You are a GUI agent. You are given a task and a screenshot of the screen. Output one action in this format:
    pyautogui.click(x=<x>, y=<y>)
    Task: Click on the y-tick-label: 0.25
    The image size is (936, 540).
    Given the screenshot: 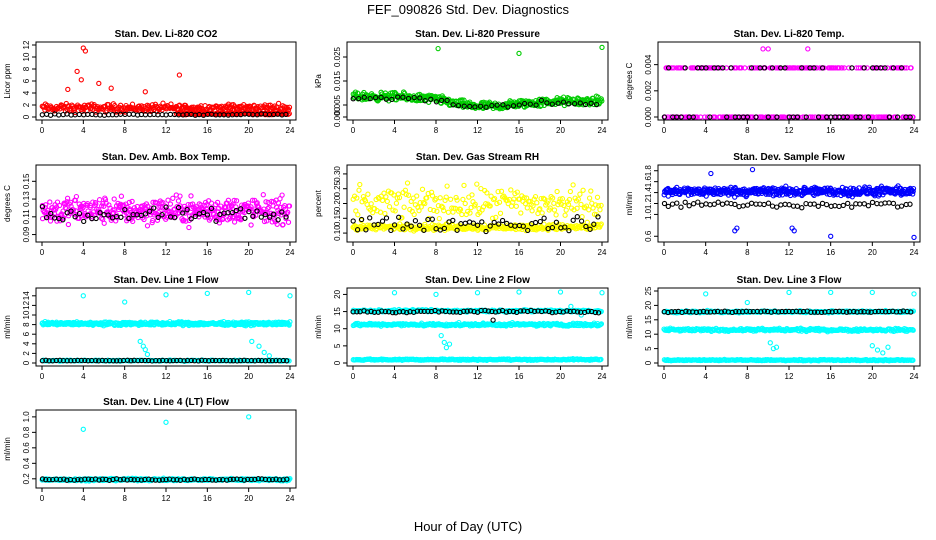 What is the action you would take?
    pyautogui.click(x=337, y=188)
    